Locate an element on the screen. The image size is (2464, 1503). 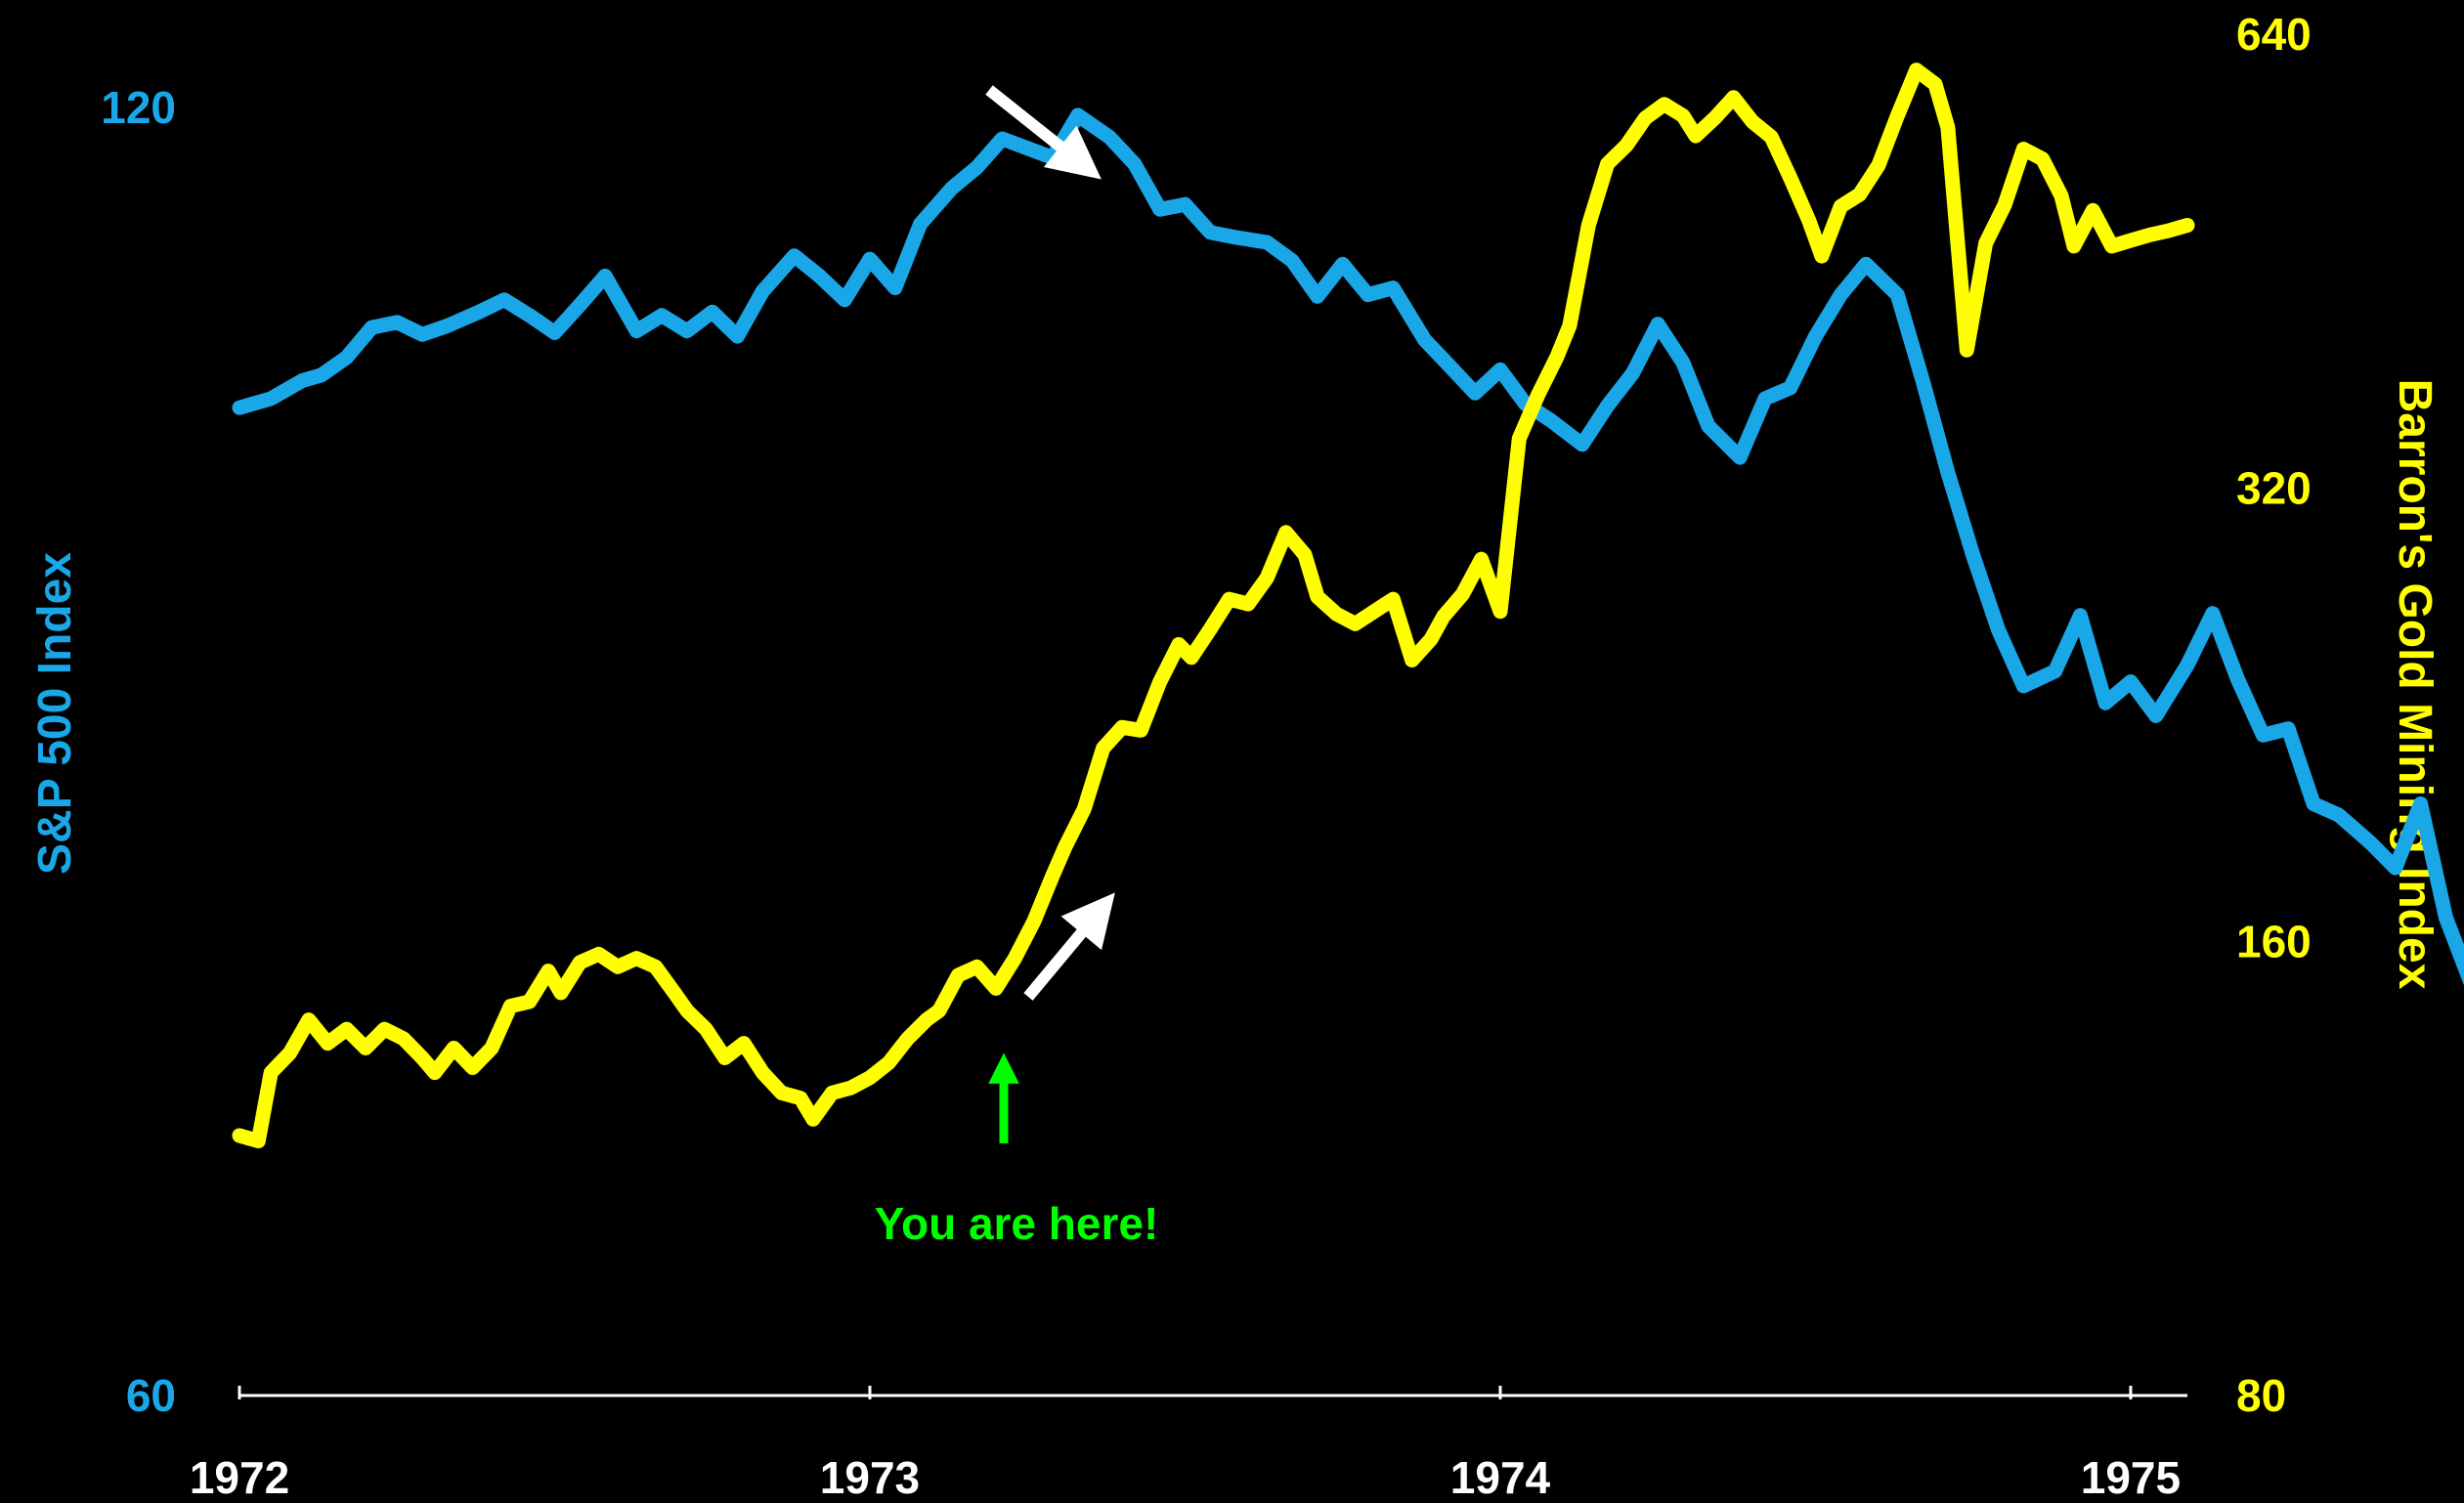
up-arrow is located at coordinates (1069, 946).